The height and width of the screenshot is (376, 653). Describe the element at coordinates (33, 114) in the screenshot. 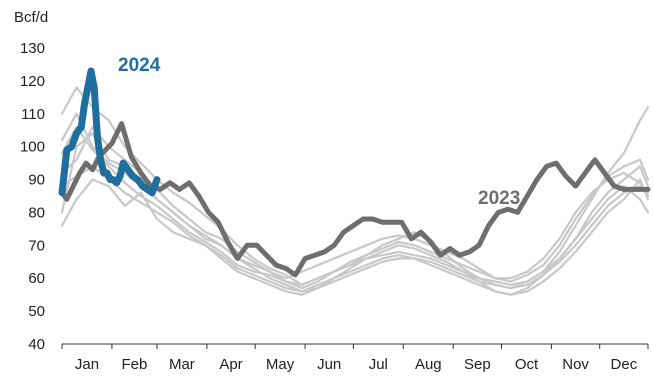

I see `y-tick-label: 110` at that location.